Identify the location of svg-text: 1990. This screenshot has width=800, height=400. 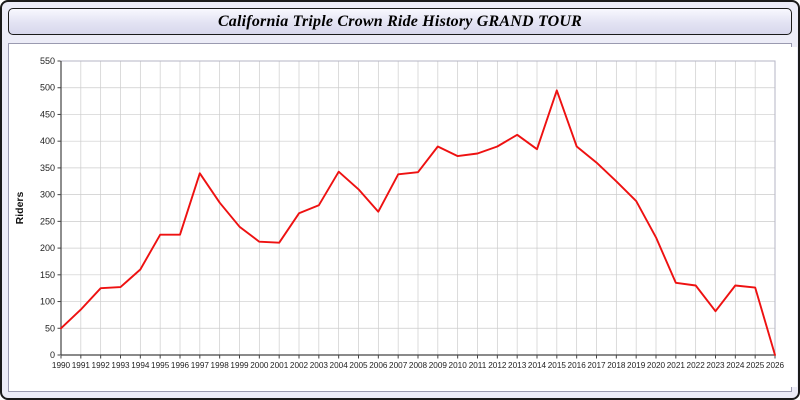
(61, 365).